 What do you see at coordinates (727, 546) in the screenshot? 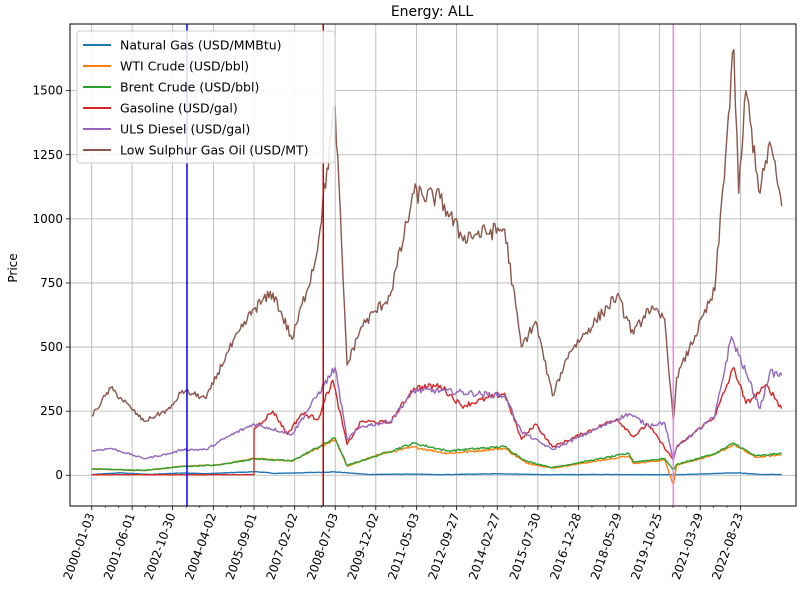
I see `x-tick-label: 2022-08-23` at bounding box center [727, 546].